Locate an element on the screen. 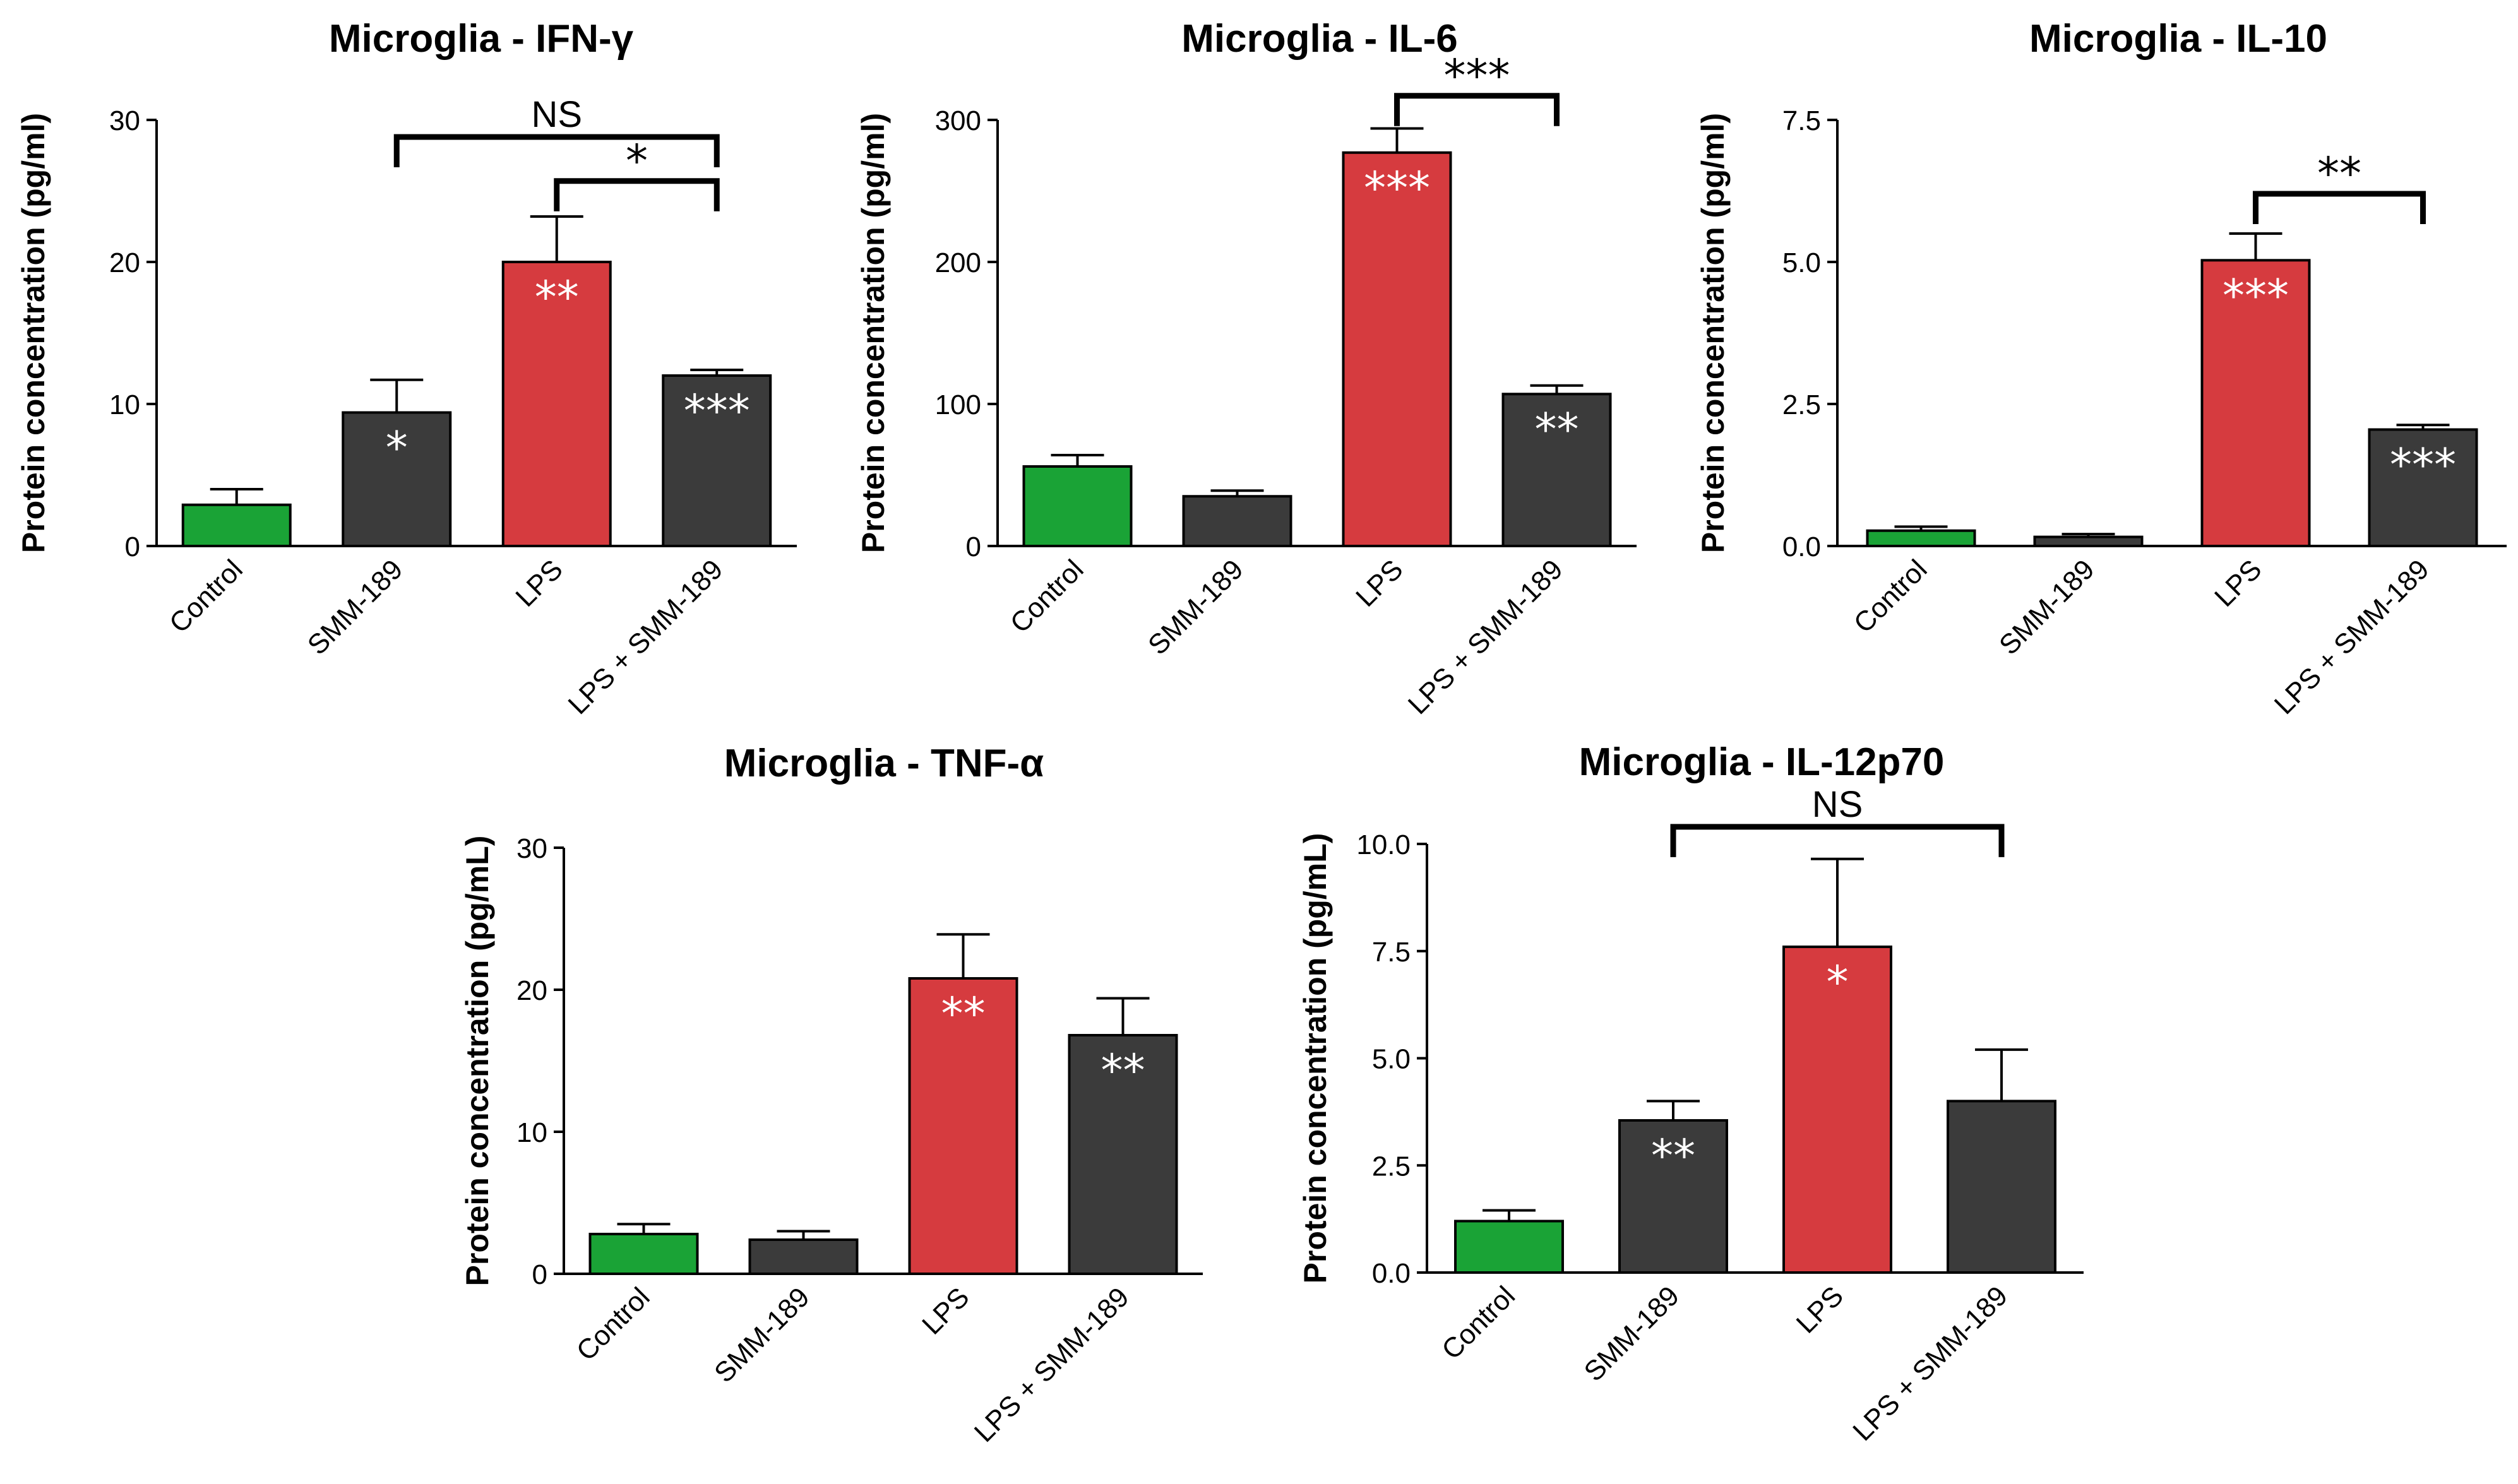 The width and height of the screenshot is (2518, 1484). chart-title: Microglia - IL-6 is located at coordinates (1319, 39).